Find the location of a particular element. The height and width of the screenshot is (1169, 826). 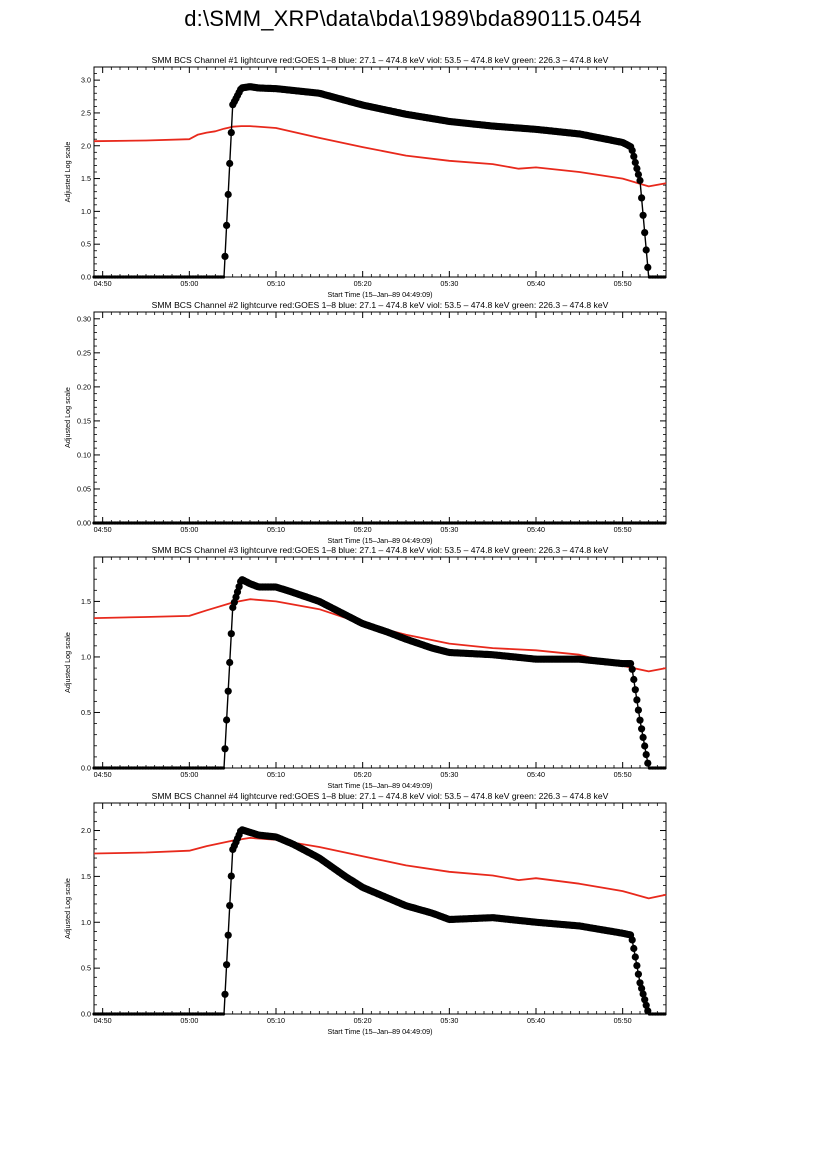

y-tick-label: 0.20 is located at coordinates (84, 386).